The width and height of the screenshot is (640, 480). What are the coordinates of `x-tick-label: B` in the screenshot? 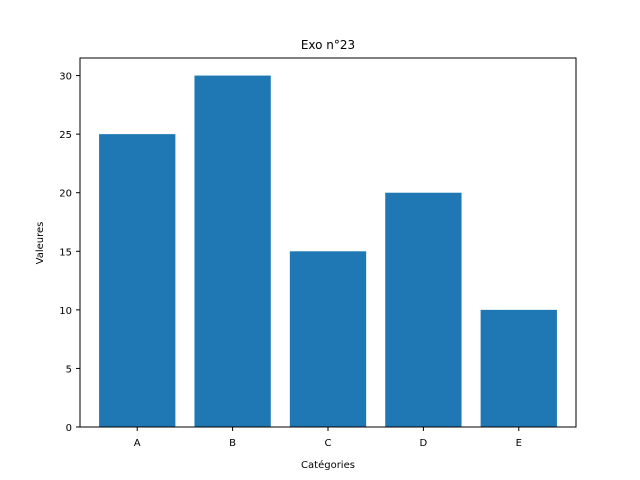 It's located at (232, 443).